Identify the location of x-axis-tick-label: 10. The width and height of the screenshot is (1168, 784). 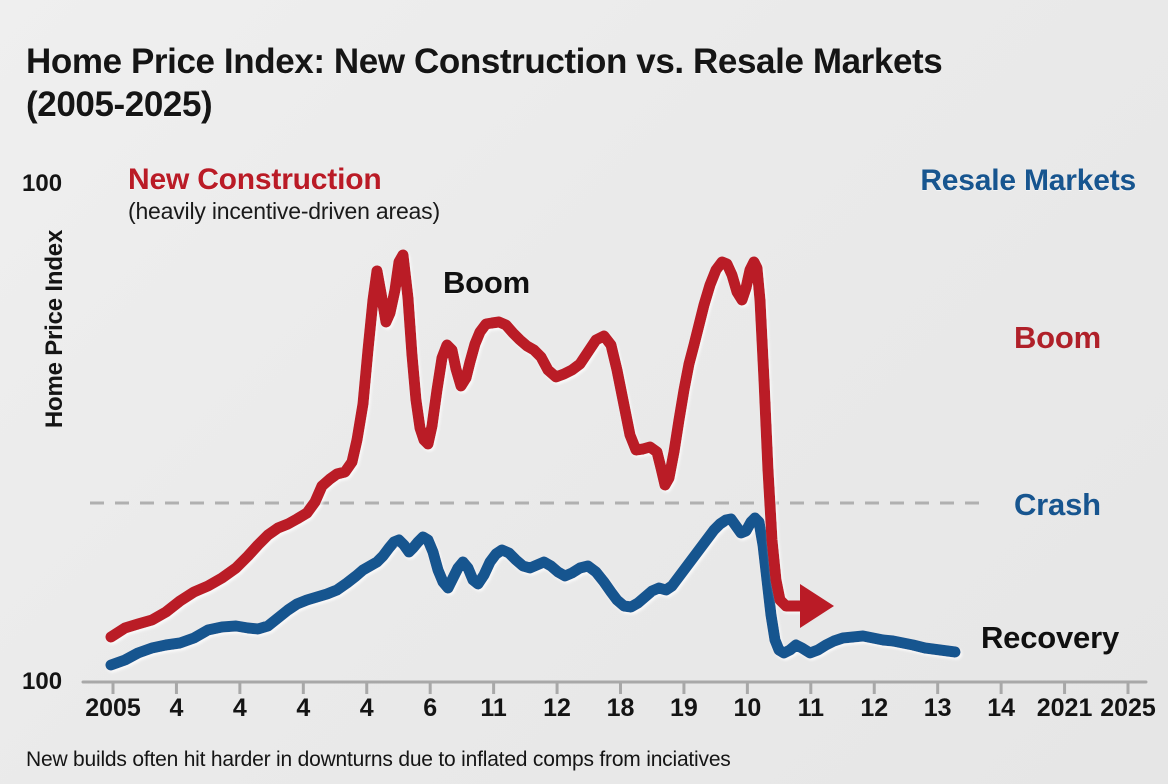
(747, 708).